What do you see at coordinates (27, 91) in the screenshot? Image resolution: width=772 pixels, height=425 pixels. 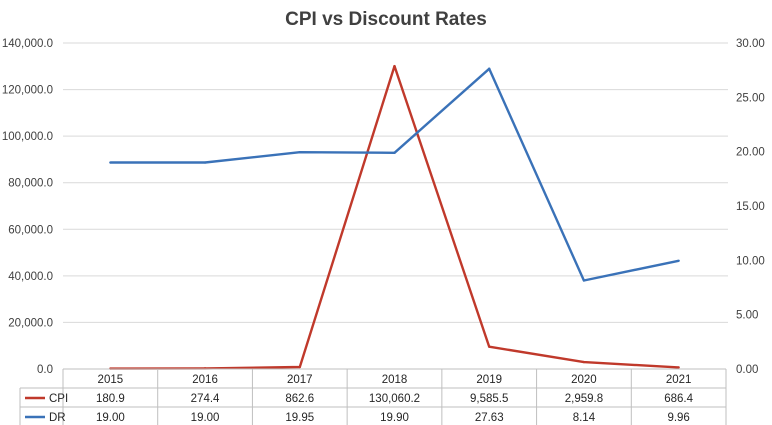 I see `left-tick-label: 120,000.0` at bounding box center [27, 91].